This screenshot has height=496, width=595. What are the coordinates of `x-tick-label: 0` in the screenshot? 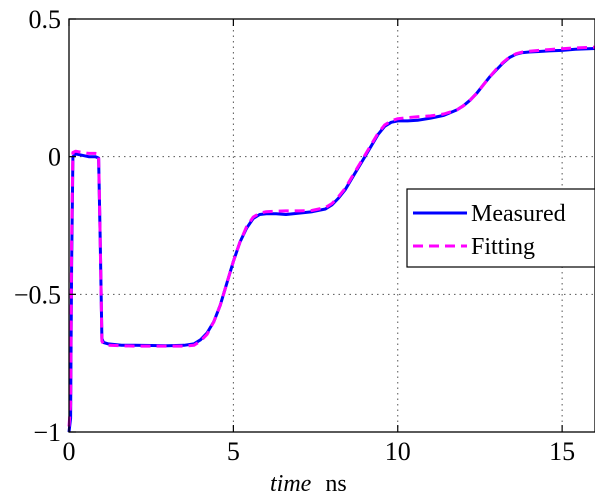 It's located at (69, 451).